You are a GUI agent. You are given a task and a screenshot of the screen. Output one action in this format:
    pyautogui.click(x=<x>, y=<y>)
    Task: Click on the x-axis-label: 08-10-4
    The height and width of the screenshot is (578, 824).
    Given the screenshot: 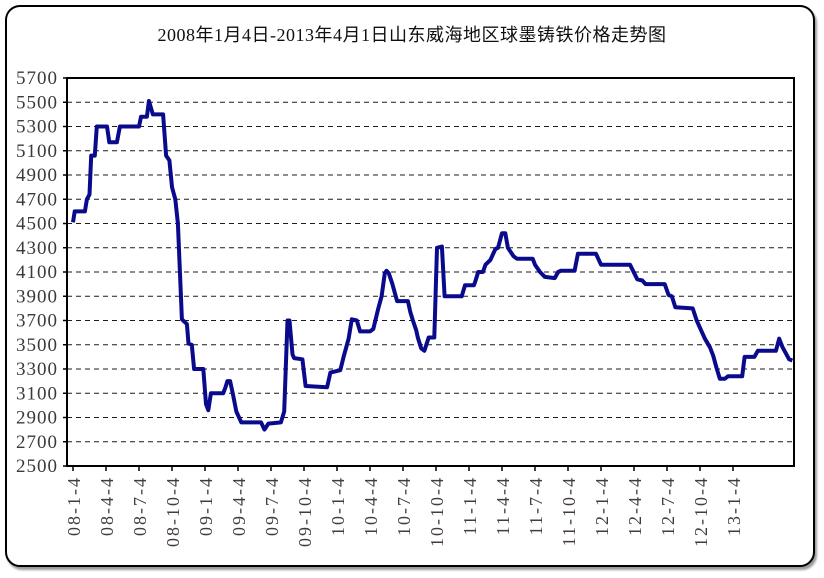 What is the action you would take?
    pyautogui.click(x=173, y=511)
    